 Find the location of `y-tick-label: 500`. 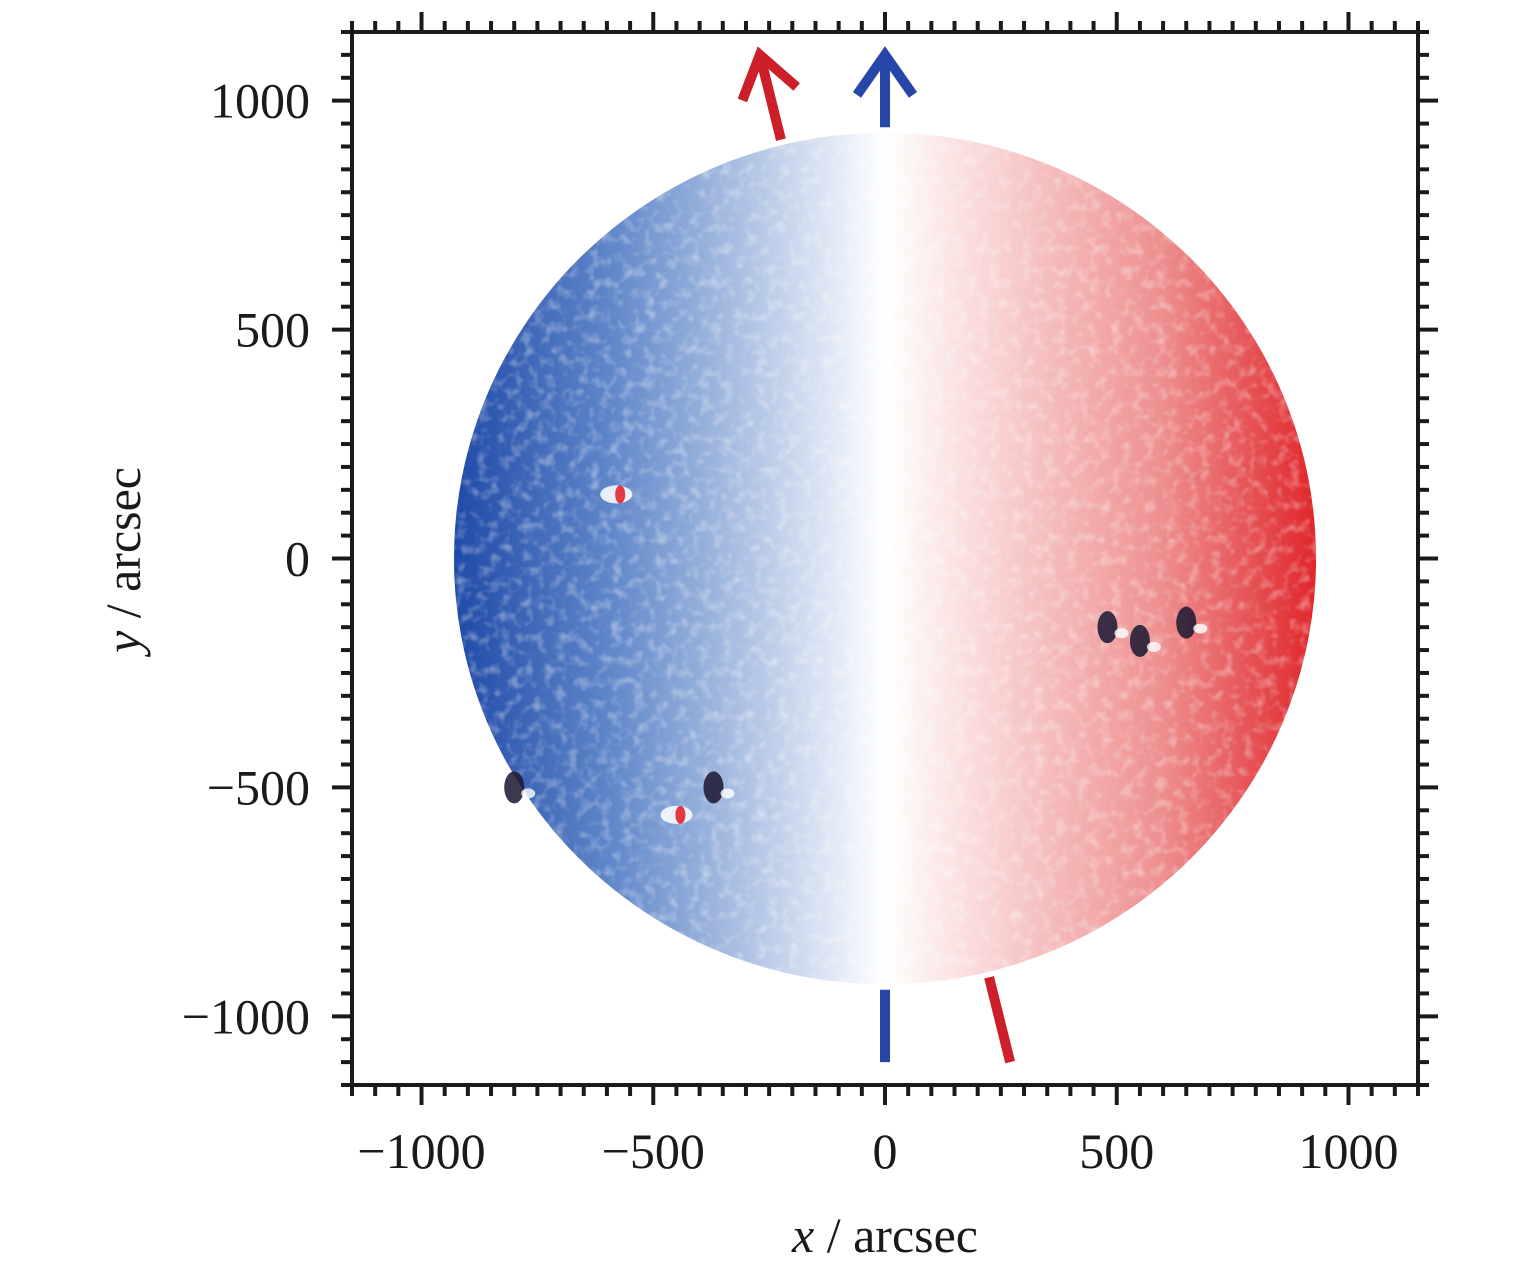

y-tick-label: 500 is located at coordinates (272, 330).